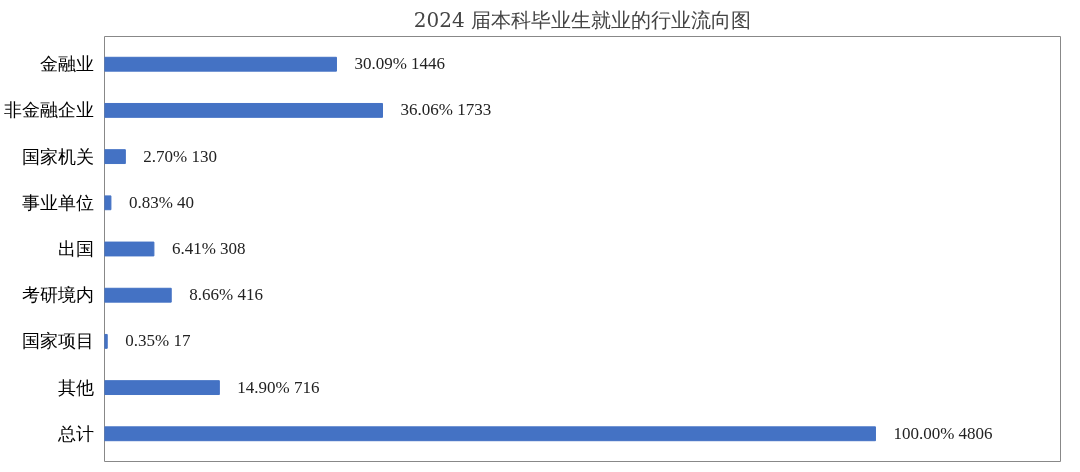  What do you see at coordinates (75, 249) in the screenshot?
I see `y-tick-label: 出国` at bounding box center [75, 249].